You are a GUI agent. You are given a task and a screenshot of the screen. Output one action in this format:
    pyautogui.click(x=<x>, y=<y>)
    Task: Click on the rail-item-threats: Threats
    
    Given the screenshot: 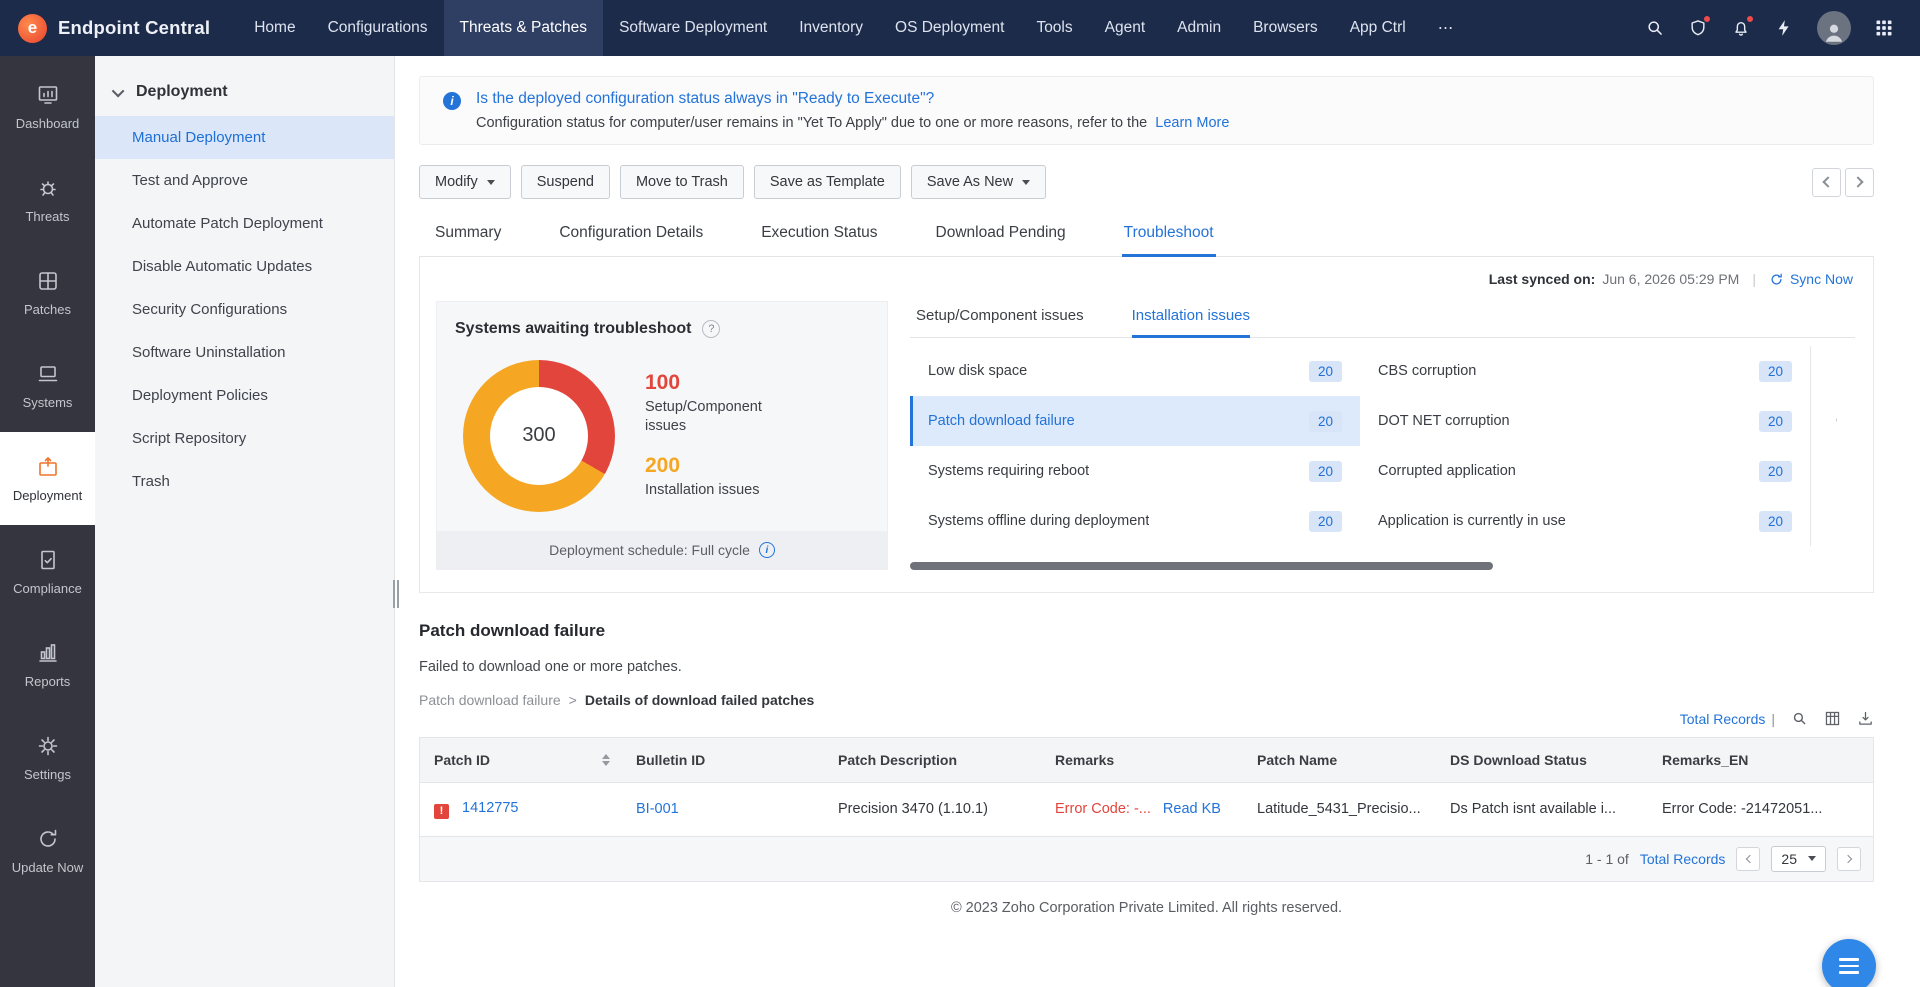 What is the action you would take?
    pyautogui.click(x=47, y=199)
    